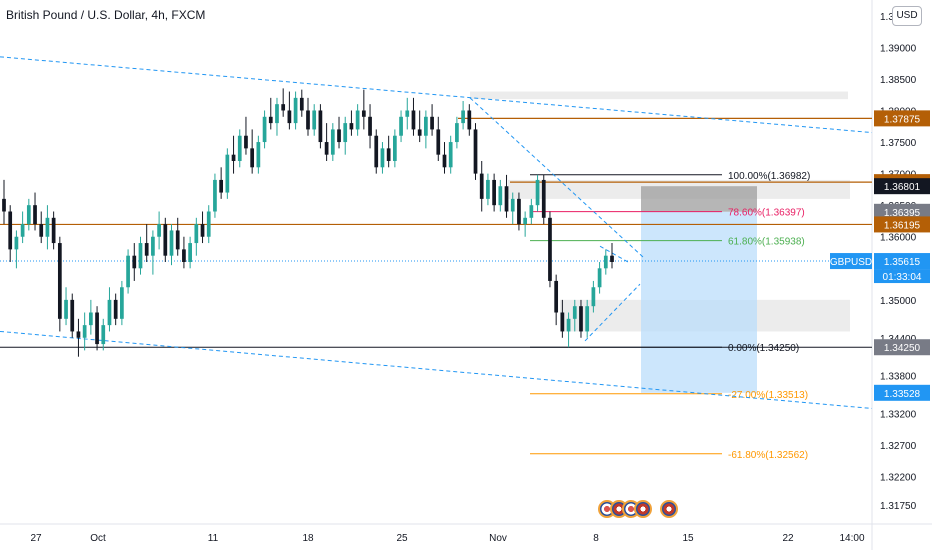 This screenshot has width=932, height=550. Describe the element at coordinates (898, 415) in the screenshot. I see `y-tick-label: 1.33200` at that location.